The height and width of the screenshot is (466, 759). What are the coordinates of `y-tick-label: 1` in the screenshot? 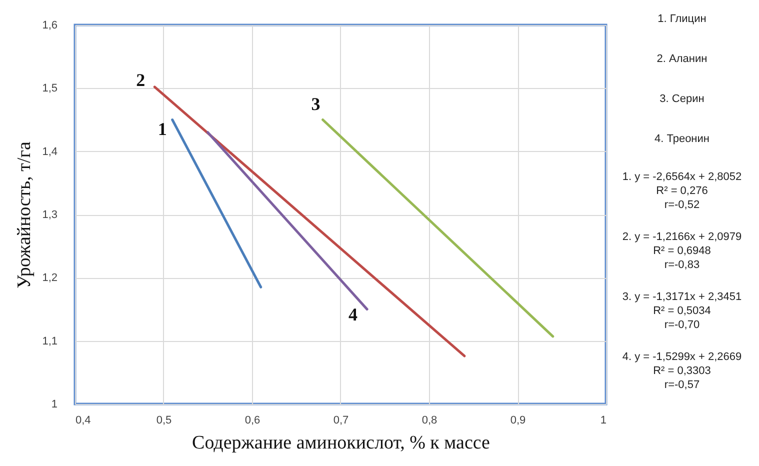 It's located at (54, 404).